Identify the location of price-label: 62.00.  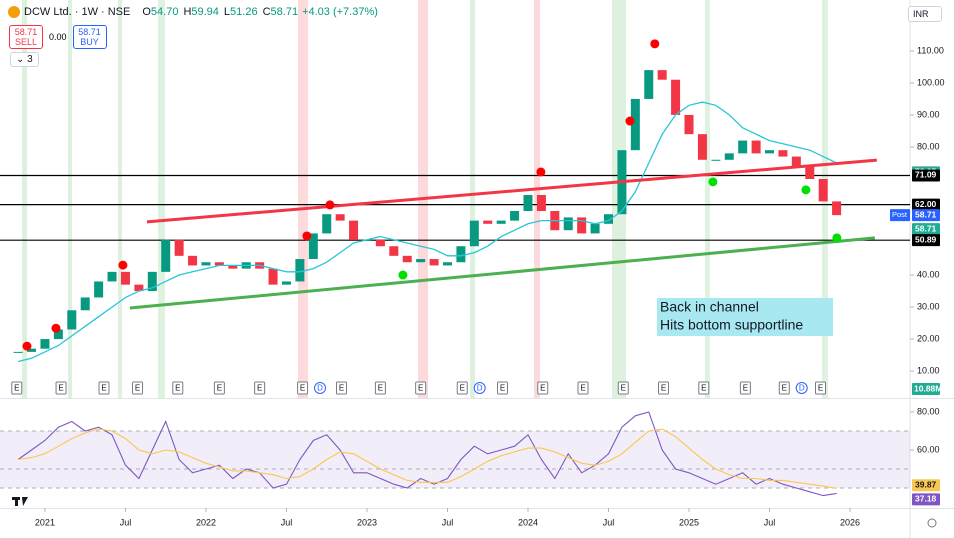
(926, 204).